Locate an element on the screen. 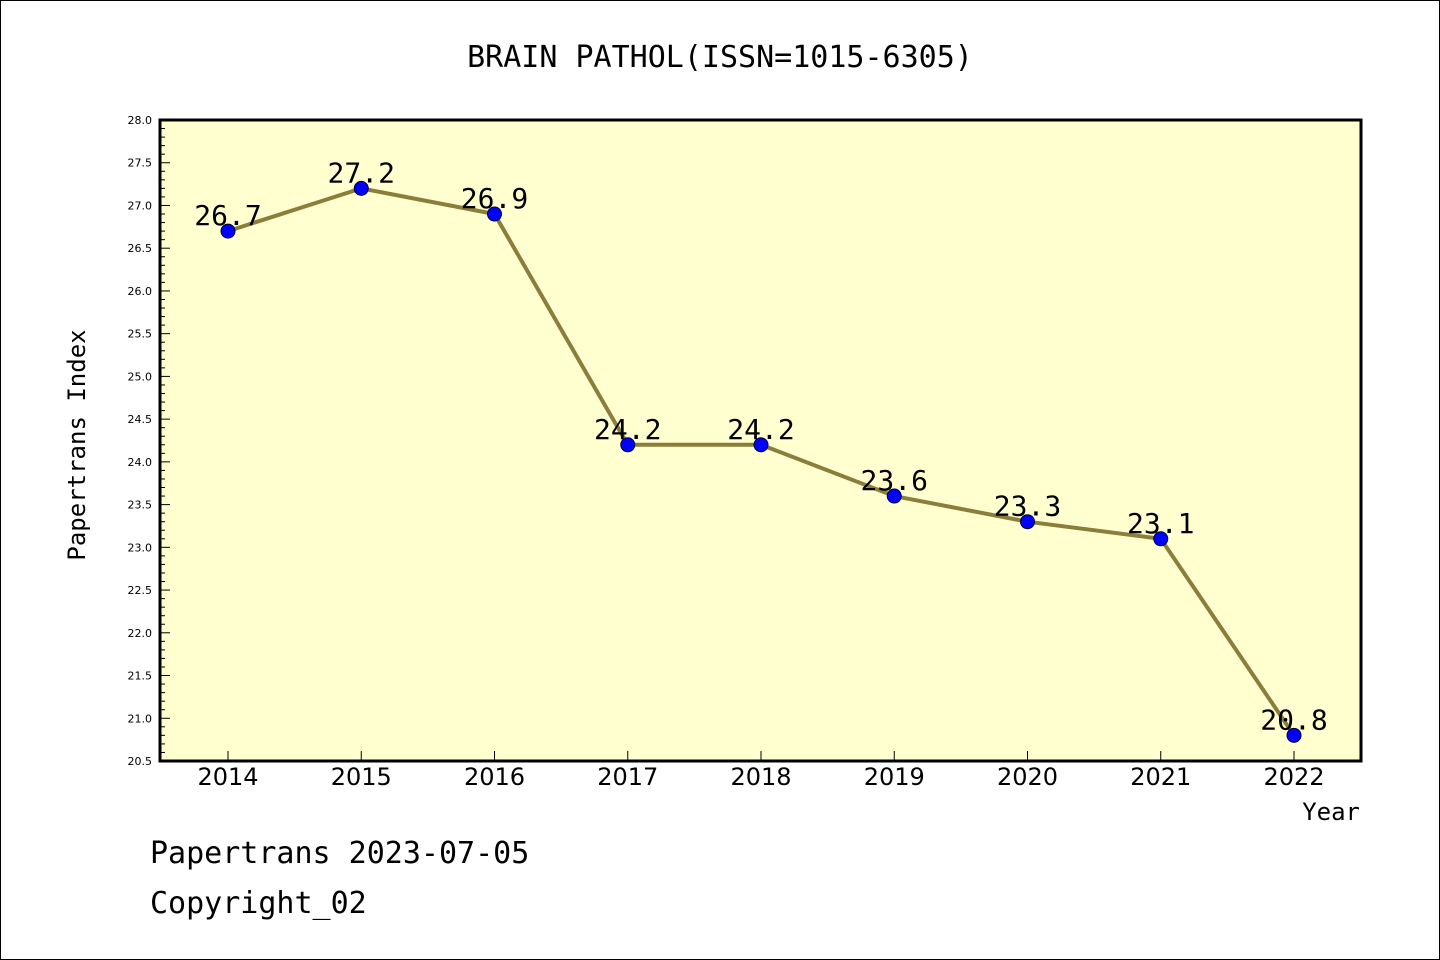  data-label: 27.2 is located at coordinates (361, 172).